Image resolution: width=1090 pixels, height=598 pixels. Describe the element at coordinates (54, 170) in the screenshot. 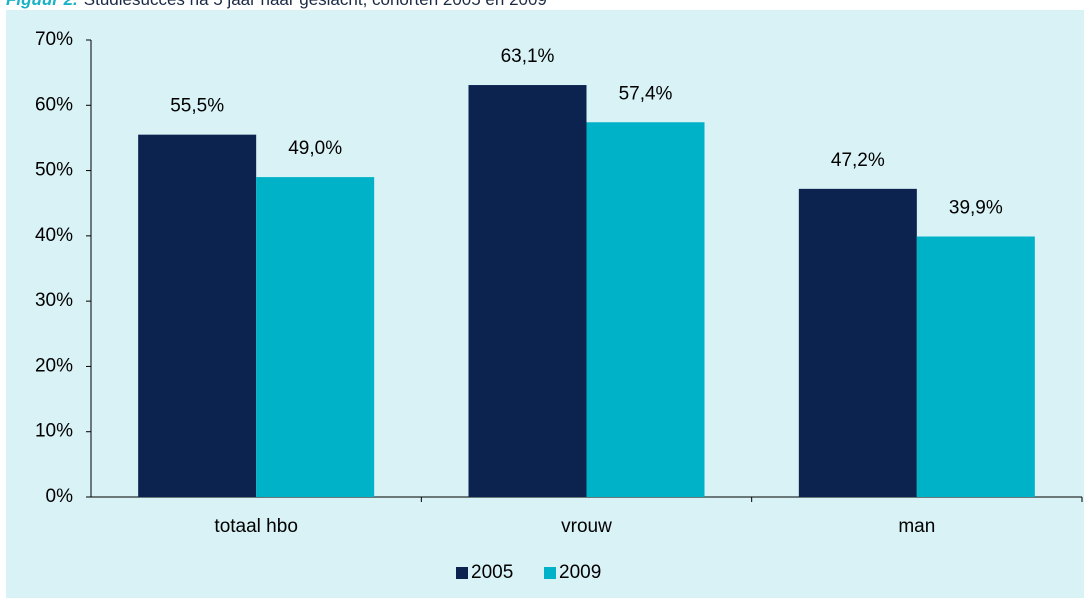

I see `y-tick-label: 50%` at that location.